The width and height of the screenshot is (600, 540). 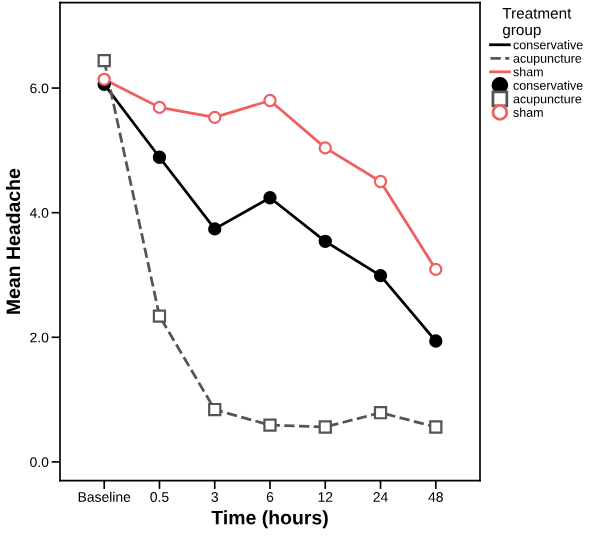 I want to click on x-axis-title: Time (hours), so click(x=269, y=519).